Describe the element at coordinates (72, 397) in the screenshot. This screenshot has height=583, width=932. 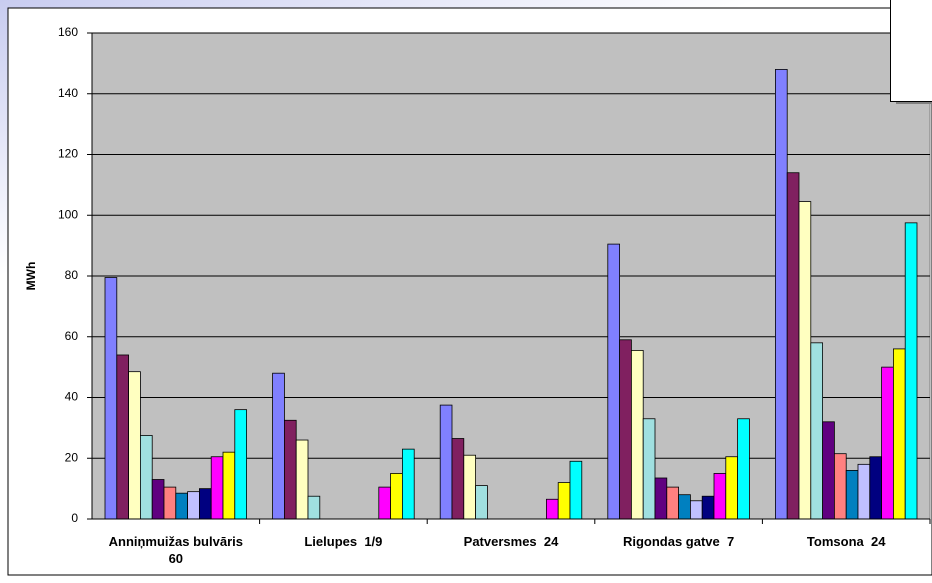
I see `y-tick-label: 40` at that location.